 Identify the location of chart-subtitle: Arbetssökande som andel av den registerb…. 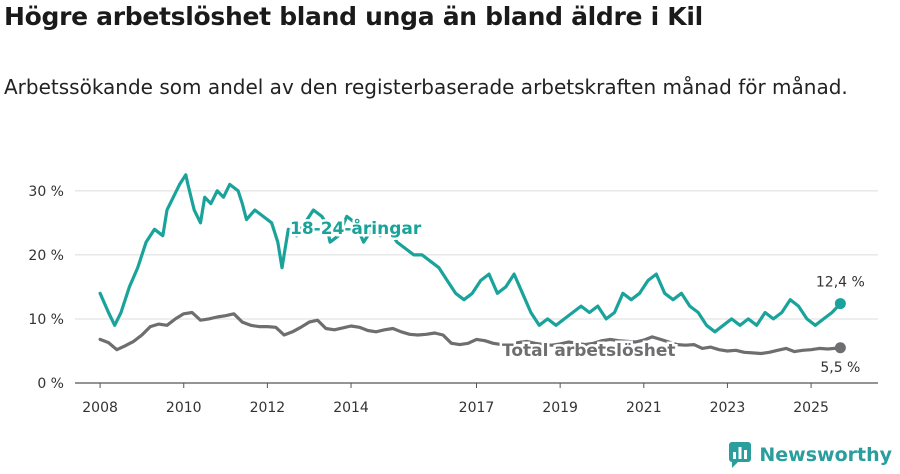
(426, 87).